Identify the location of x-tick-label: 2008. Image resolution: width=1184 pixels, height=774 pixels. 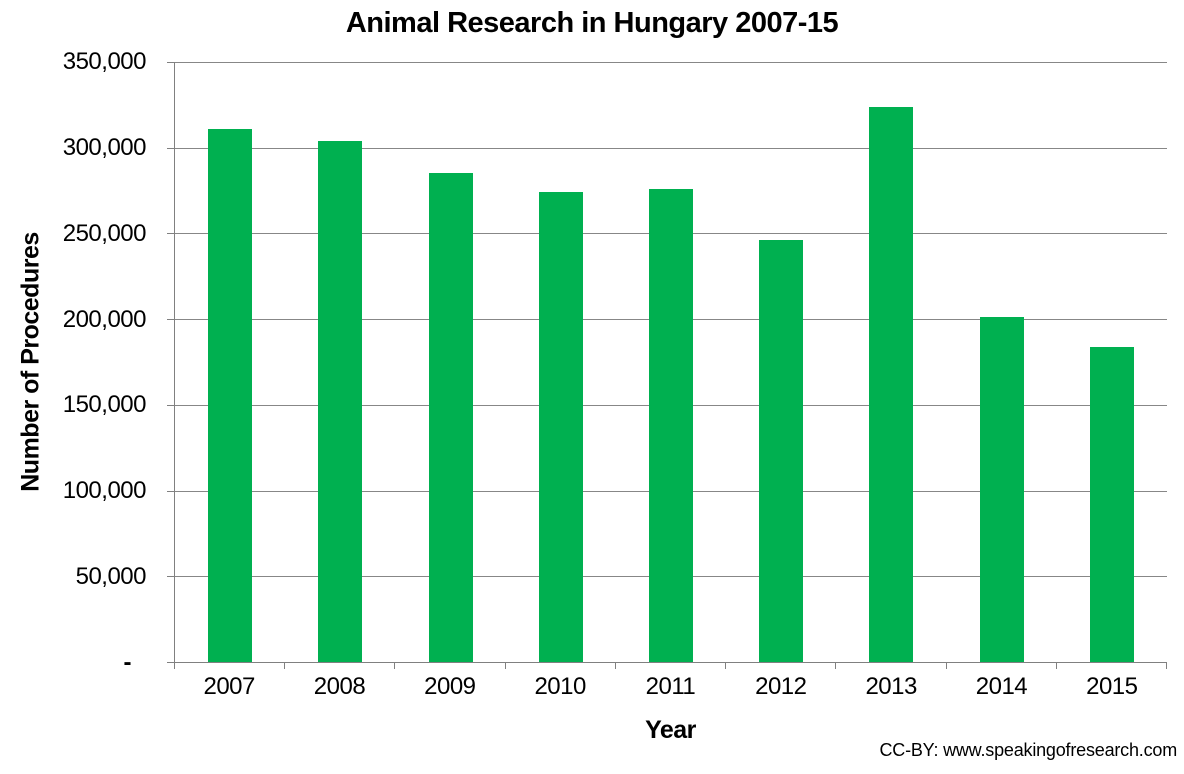
(339, 686).